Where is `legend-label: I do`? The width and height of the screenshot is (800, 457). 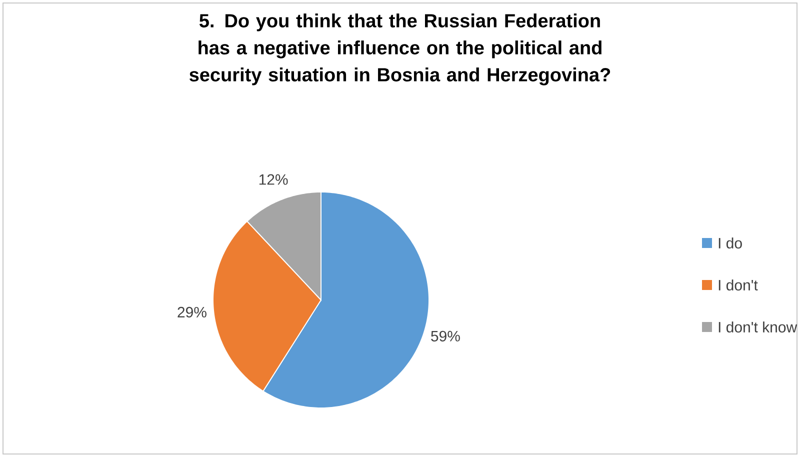 legend-label: I do is located at coordinates (730, 242).